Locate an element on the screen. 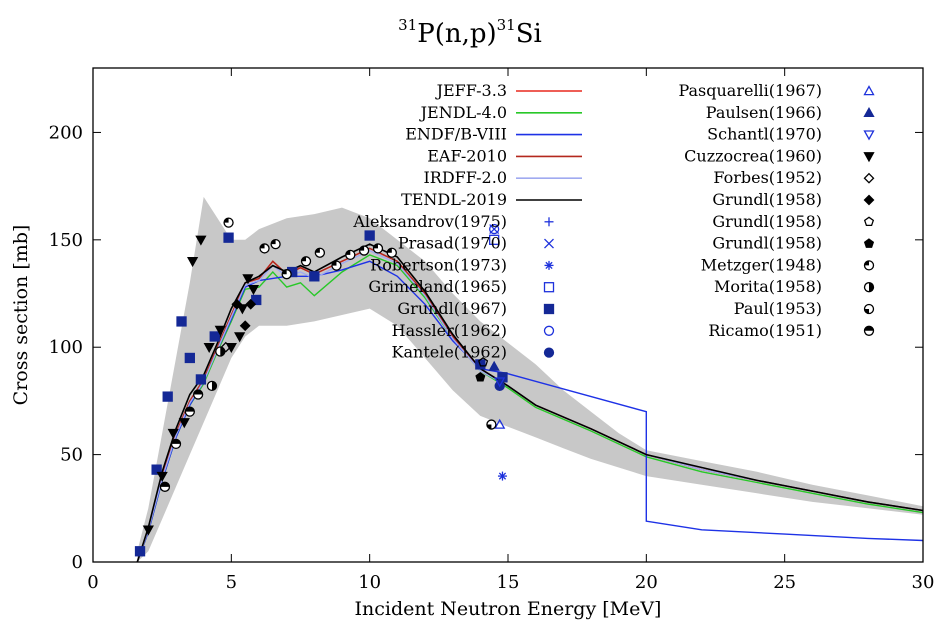 This screenshot has width=941, height=632. legend-label-right-12: Ricamo(1951) is located at coordinates (765, 330).